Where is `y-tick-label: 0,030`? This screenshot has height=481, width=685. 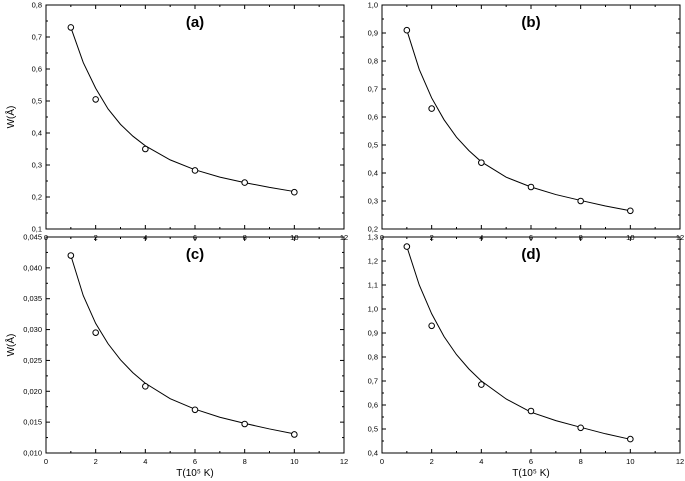
y-tick-label: 0,030 is located at coordinates (32, 329).